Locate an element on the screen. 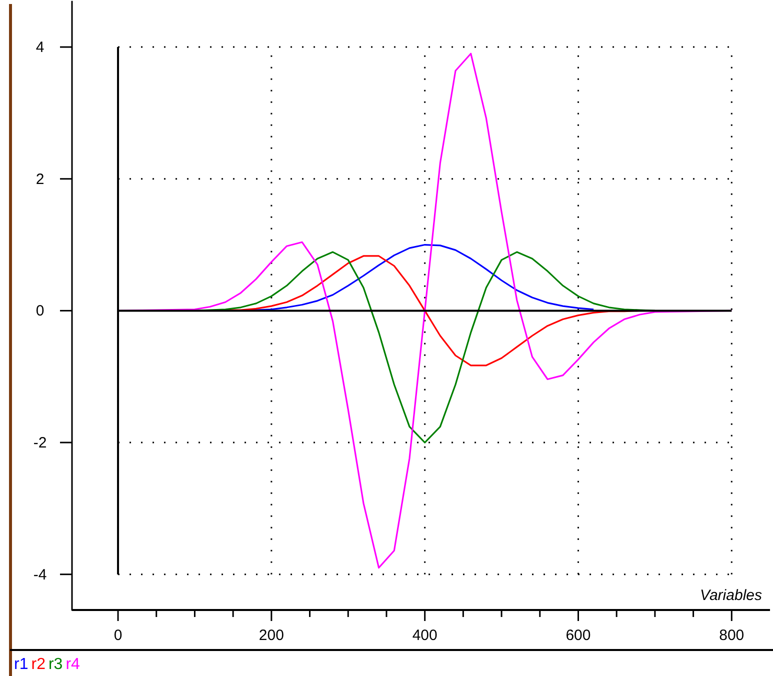  x-tick-label: 400 is located at coordinates (425, 635).